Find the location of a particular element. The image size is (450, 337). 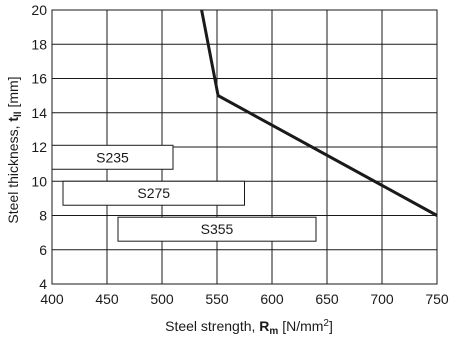

y-tick-label: 10 is located at coordinates (39, 181).